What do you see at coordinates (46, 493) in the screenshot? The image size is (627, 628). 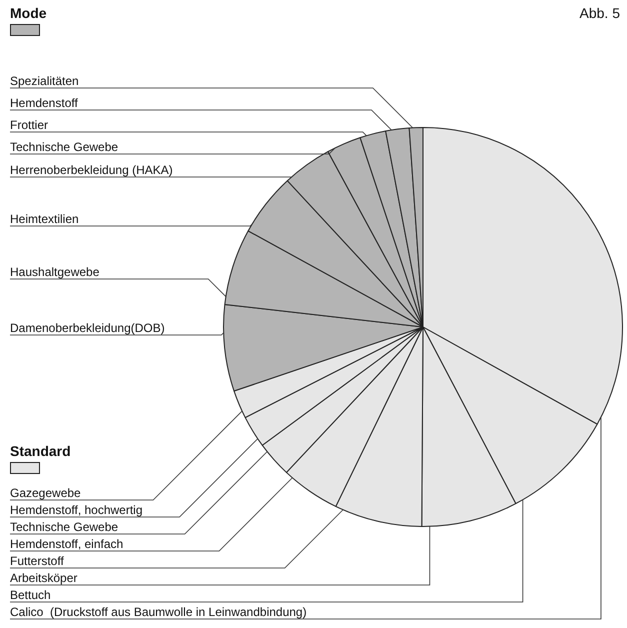 I see `legend-label: Gazegewebe` at bounding box center [46, 493].